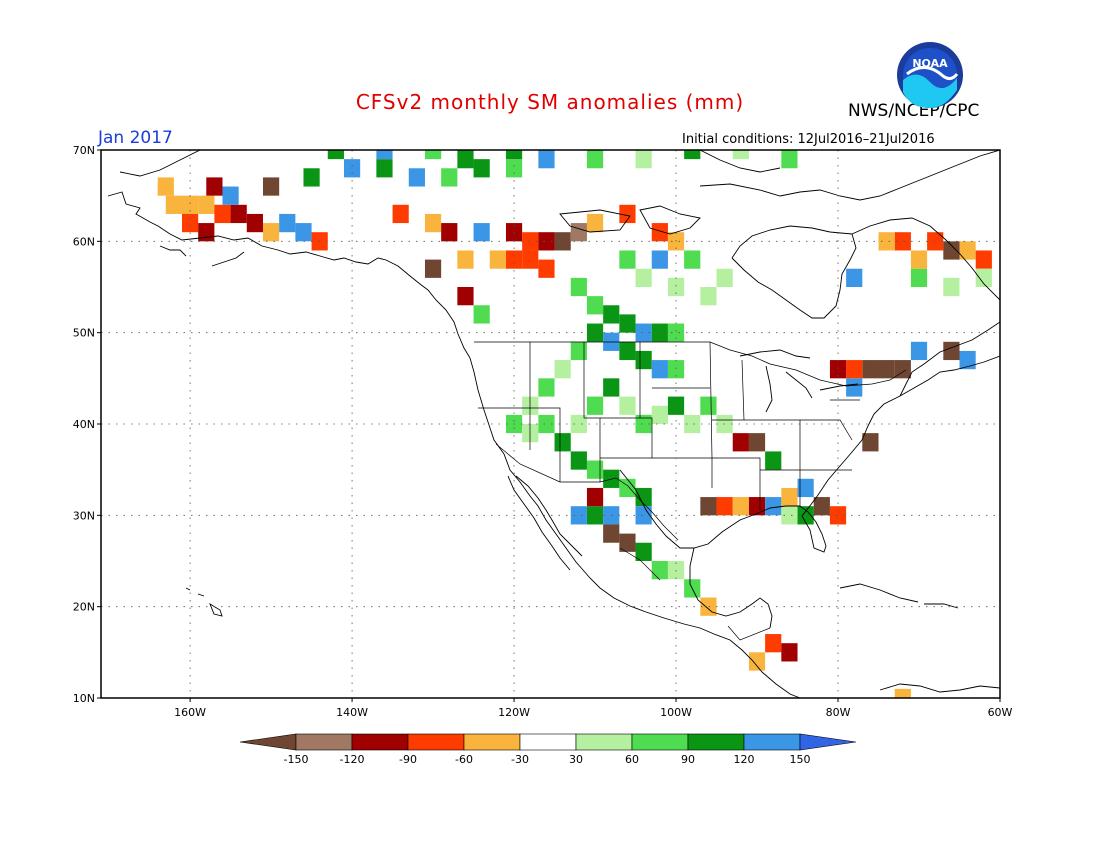 The width and height of the screenshot is (1100, 850). What do you see at coordinates (930, 63) in the screenshot?
I see `logo-text: NOAA` at bounding box center [930, 63].